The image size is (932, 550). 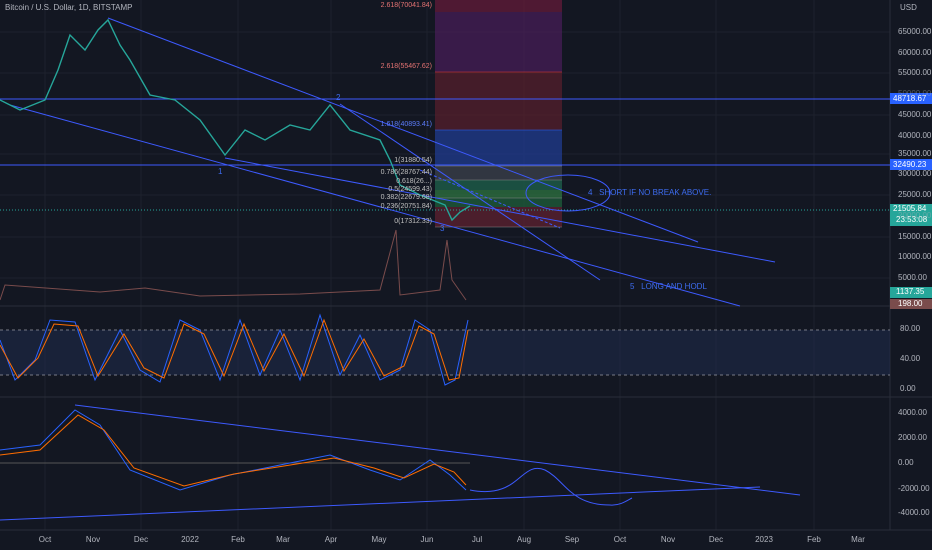 I want to click on price-axis-label: 35000.00, so click(x=915, y=153).